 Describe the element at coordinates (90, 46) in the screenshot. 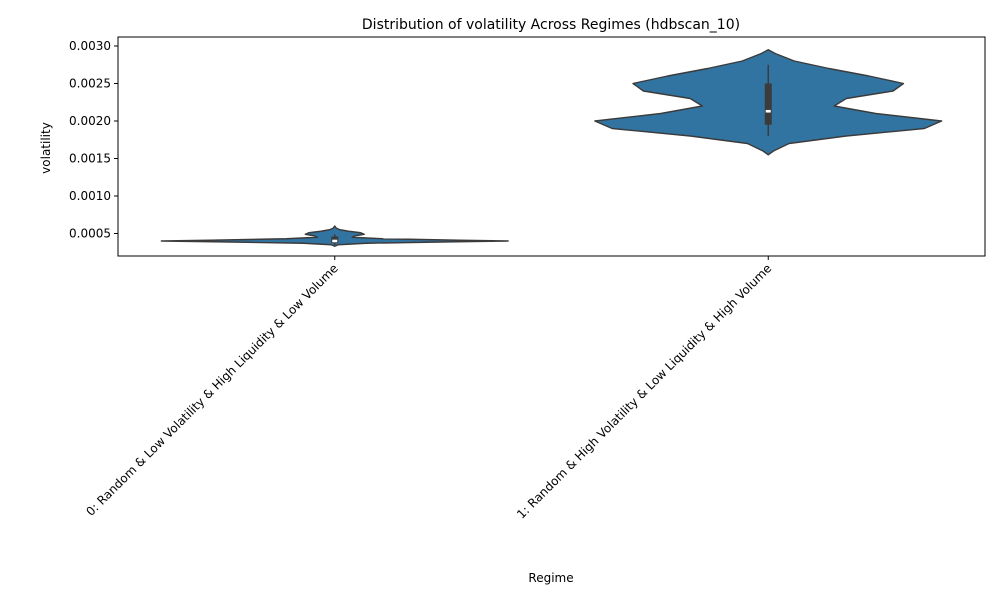

I see `y-tick-label: 0.0030` at that location.